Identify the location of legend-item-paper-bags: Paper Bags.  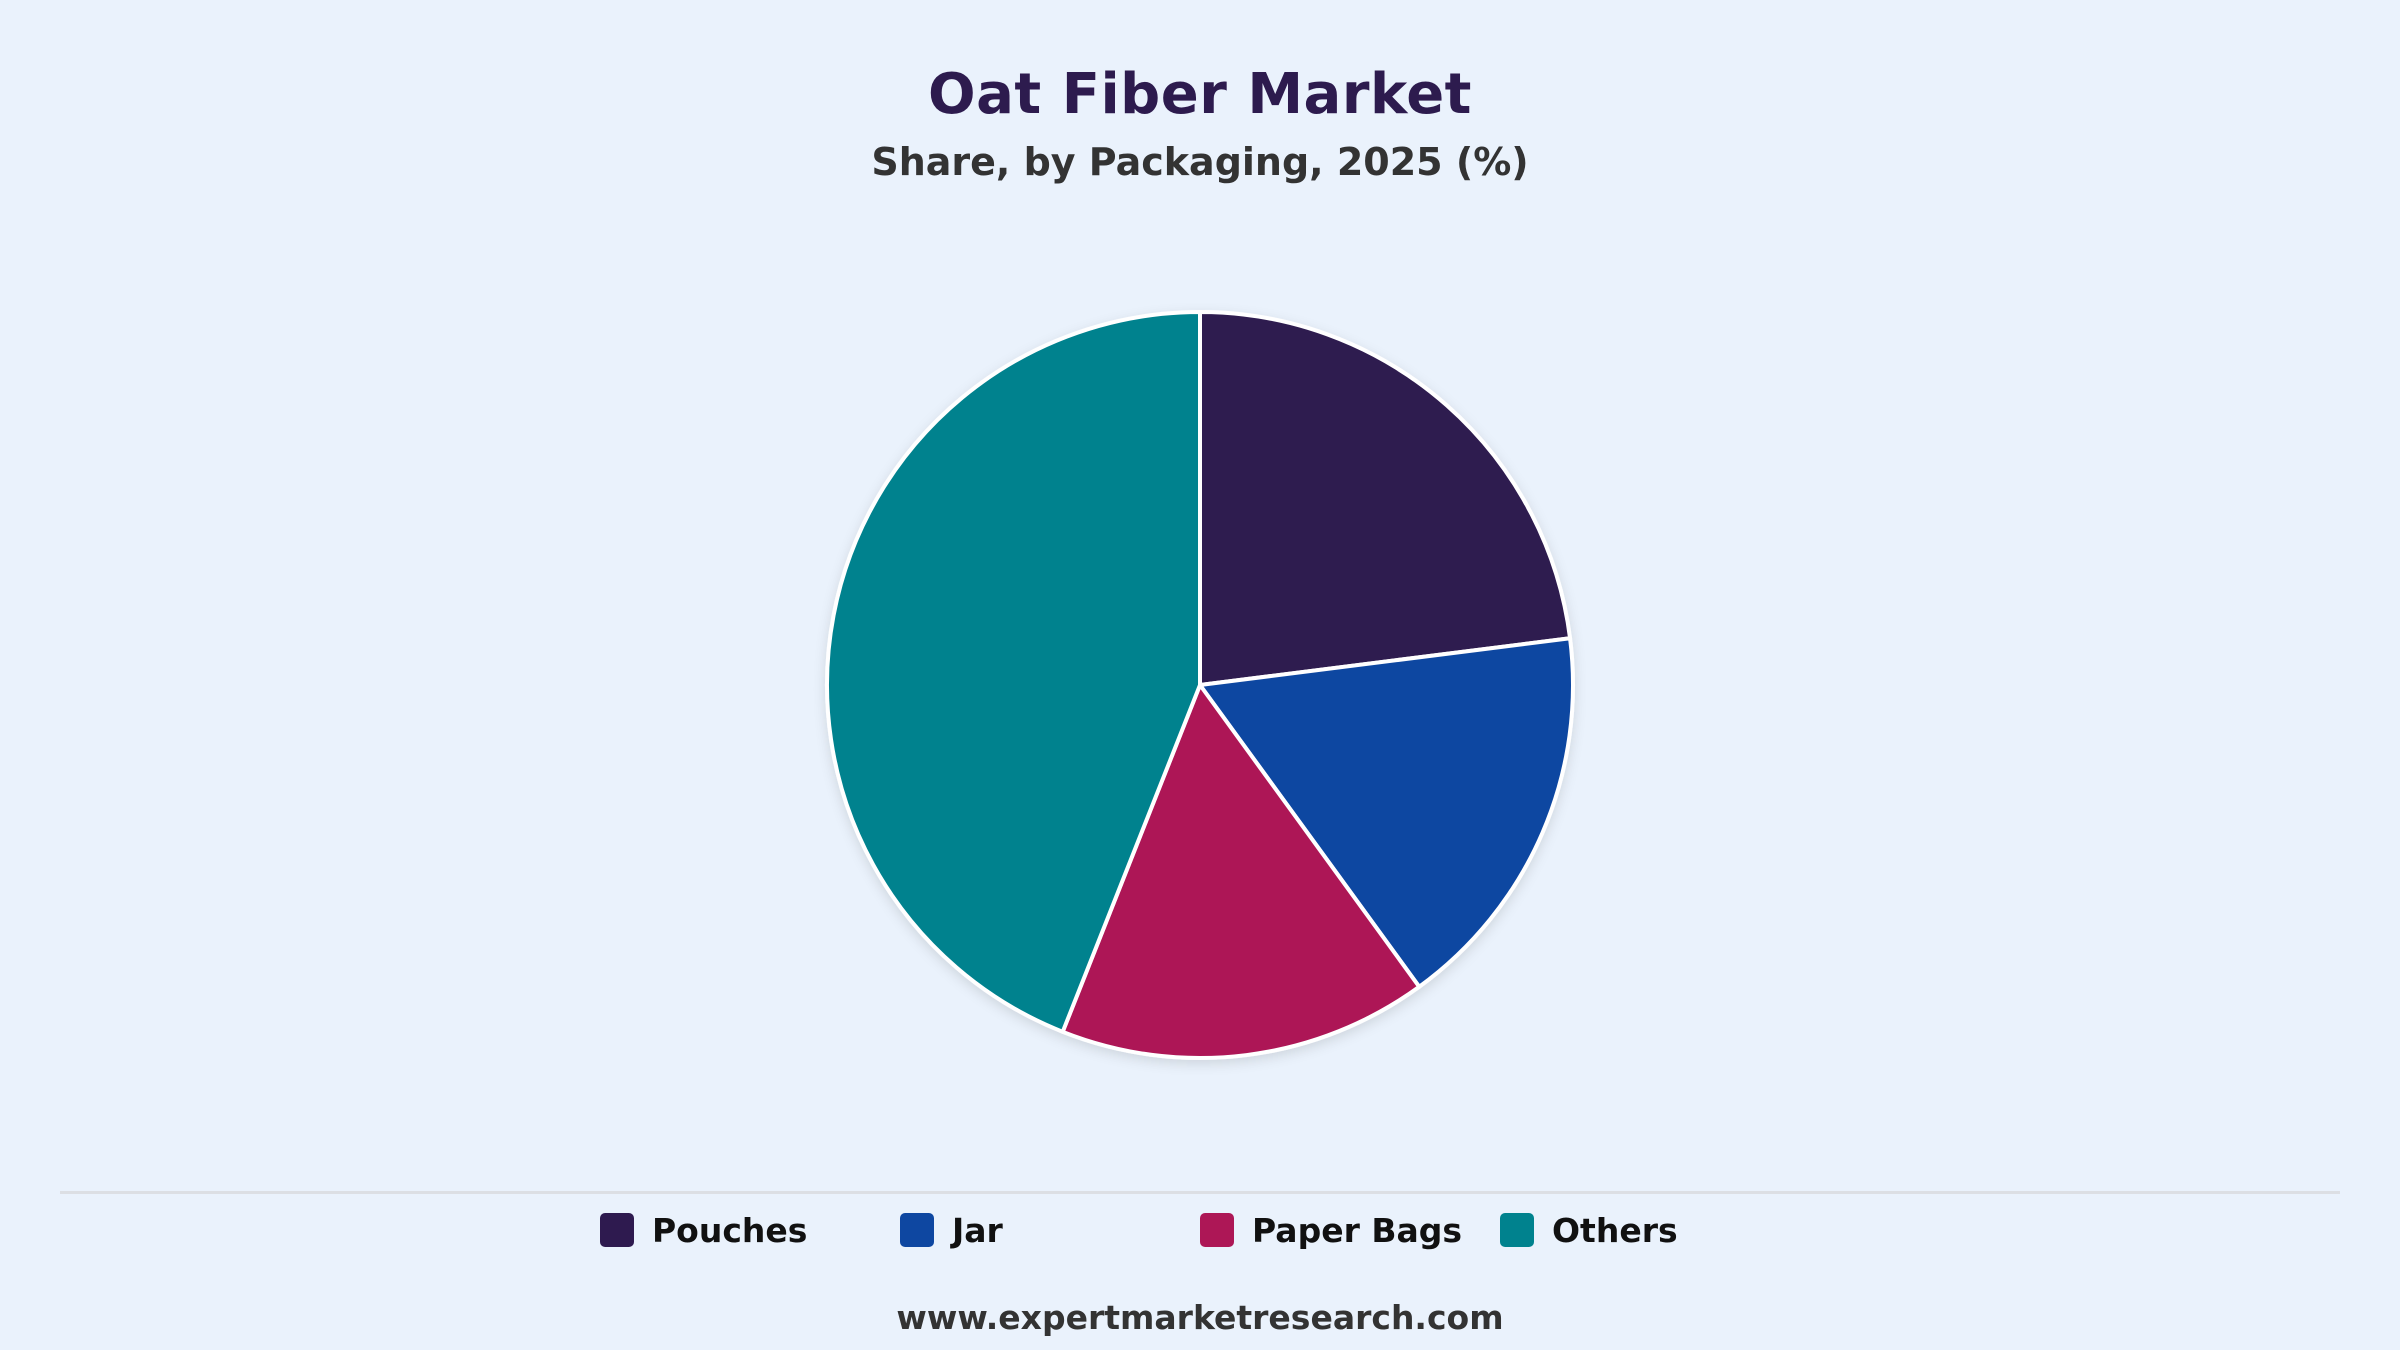
(1331, 1230).